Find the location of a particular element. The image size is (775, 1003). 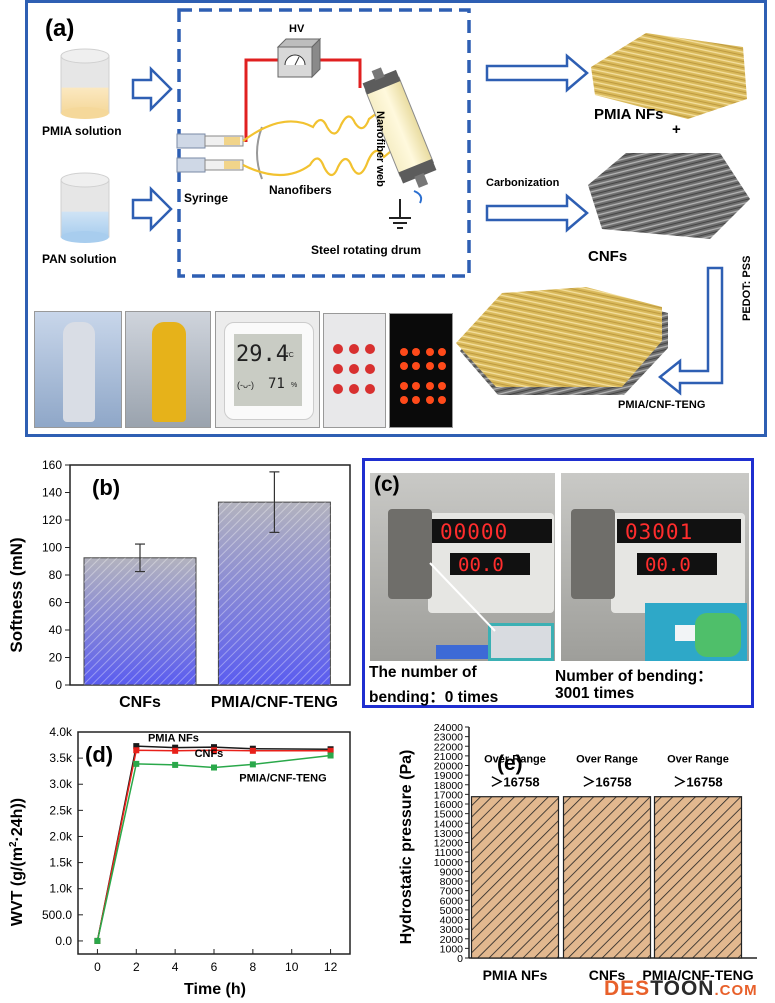

sample-inset-left is located at coordinates (521, 642).